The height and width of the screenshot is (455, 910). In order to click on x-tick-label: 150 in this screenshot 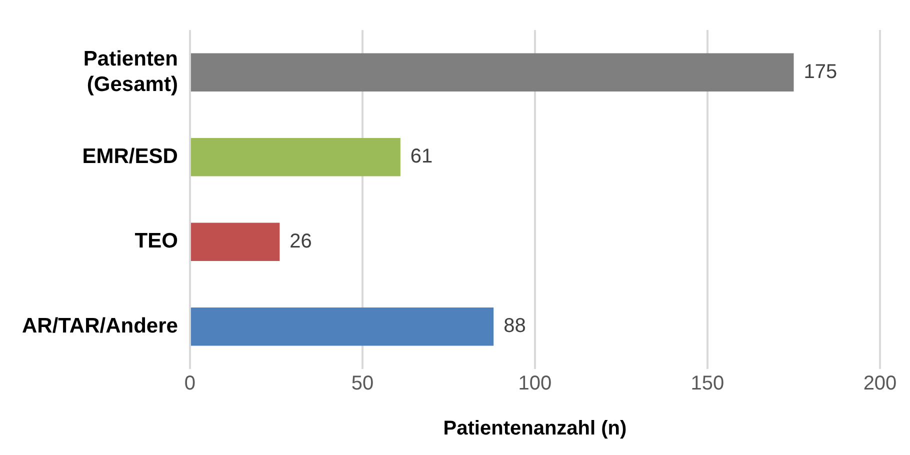, I will do `click(707, 383)`.